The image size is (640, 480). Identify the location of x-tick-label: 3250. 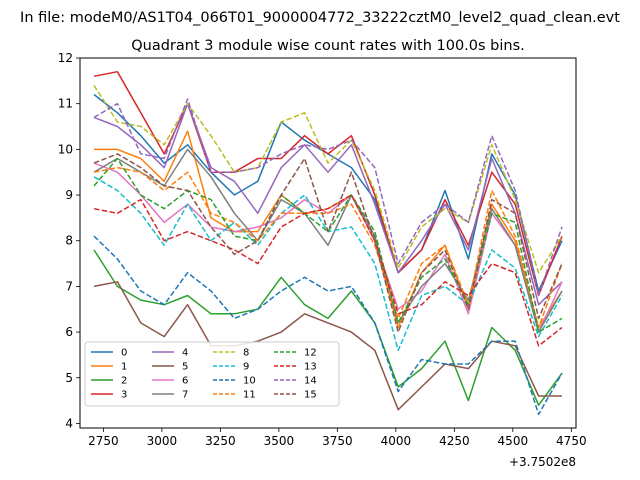
(220, 441).